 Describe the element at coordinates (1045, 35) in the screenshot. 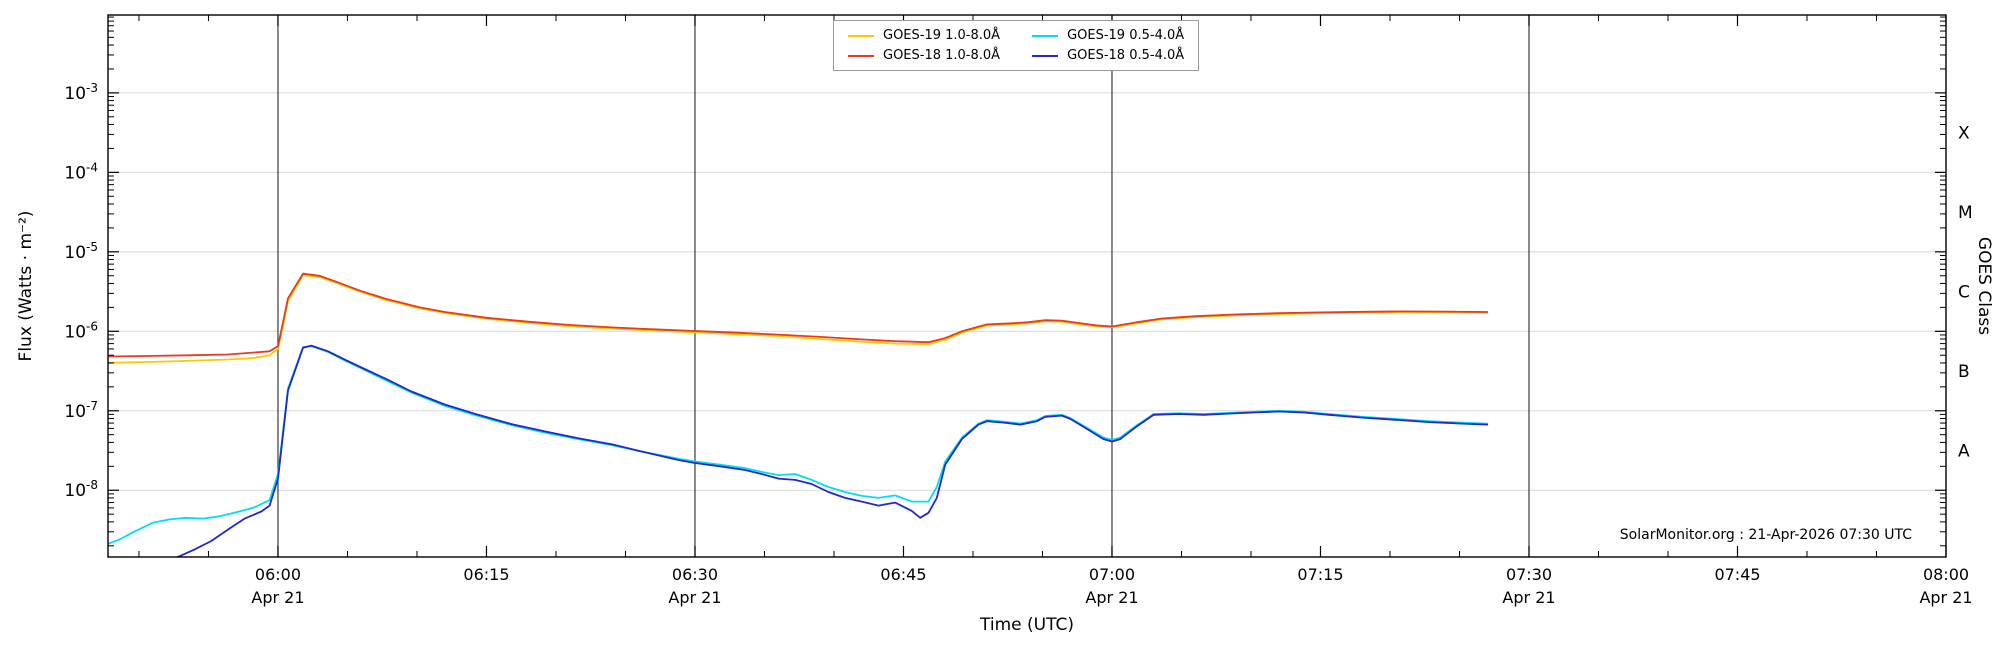

I see `legend-swatch-goes19-short-icon` at that location.